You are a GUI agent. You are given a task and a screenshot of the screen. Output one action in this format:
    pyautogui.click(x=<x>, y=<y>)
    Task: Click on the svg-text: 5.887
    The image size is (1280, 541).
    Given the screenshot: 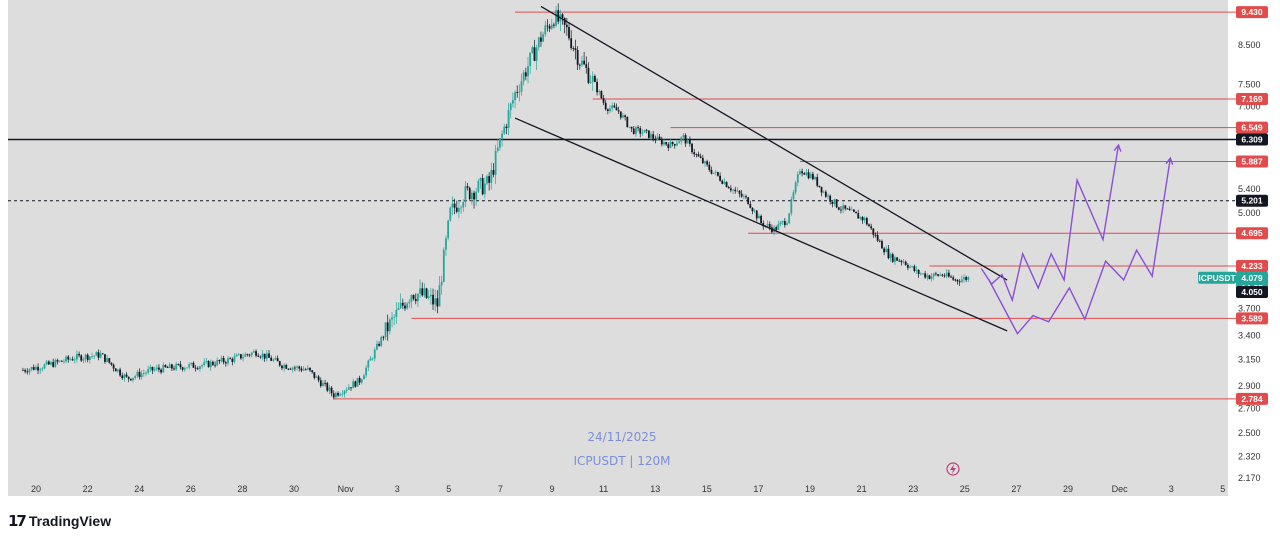 What is the action you would take?
    pyautogui.click(x=1252, y=161)
    